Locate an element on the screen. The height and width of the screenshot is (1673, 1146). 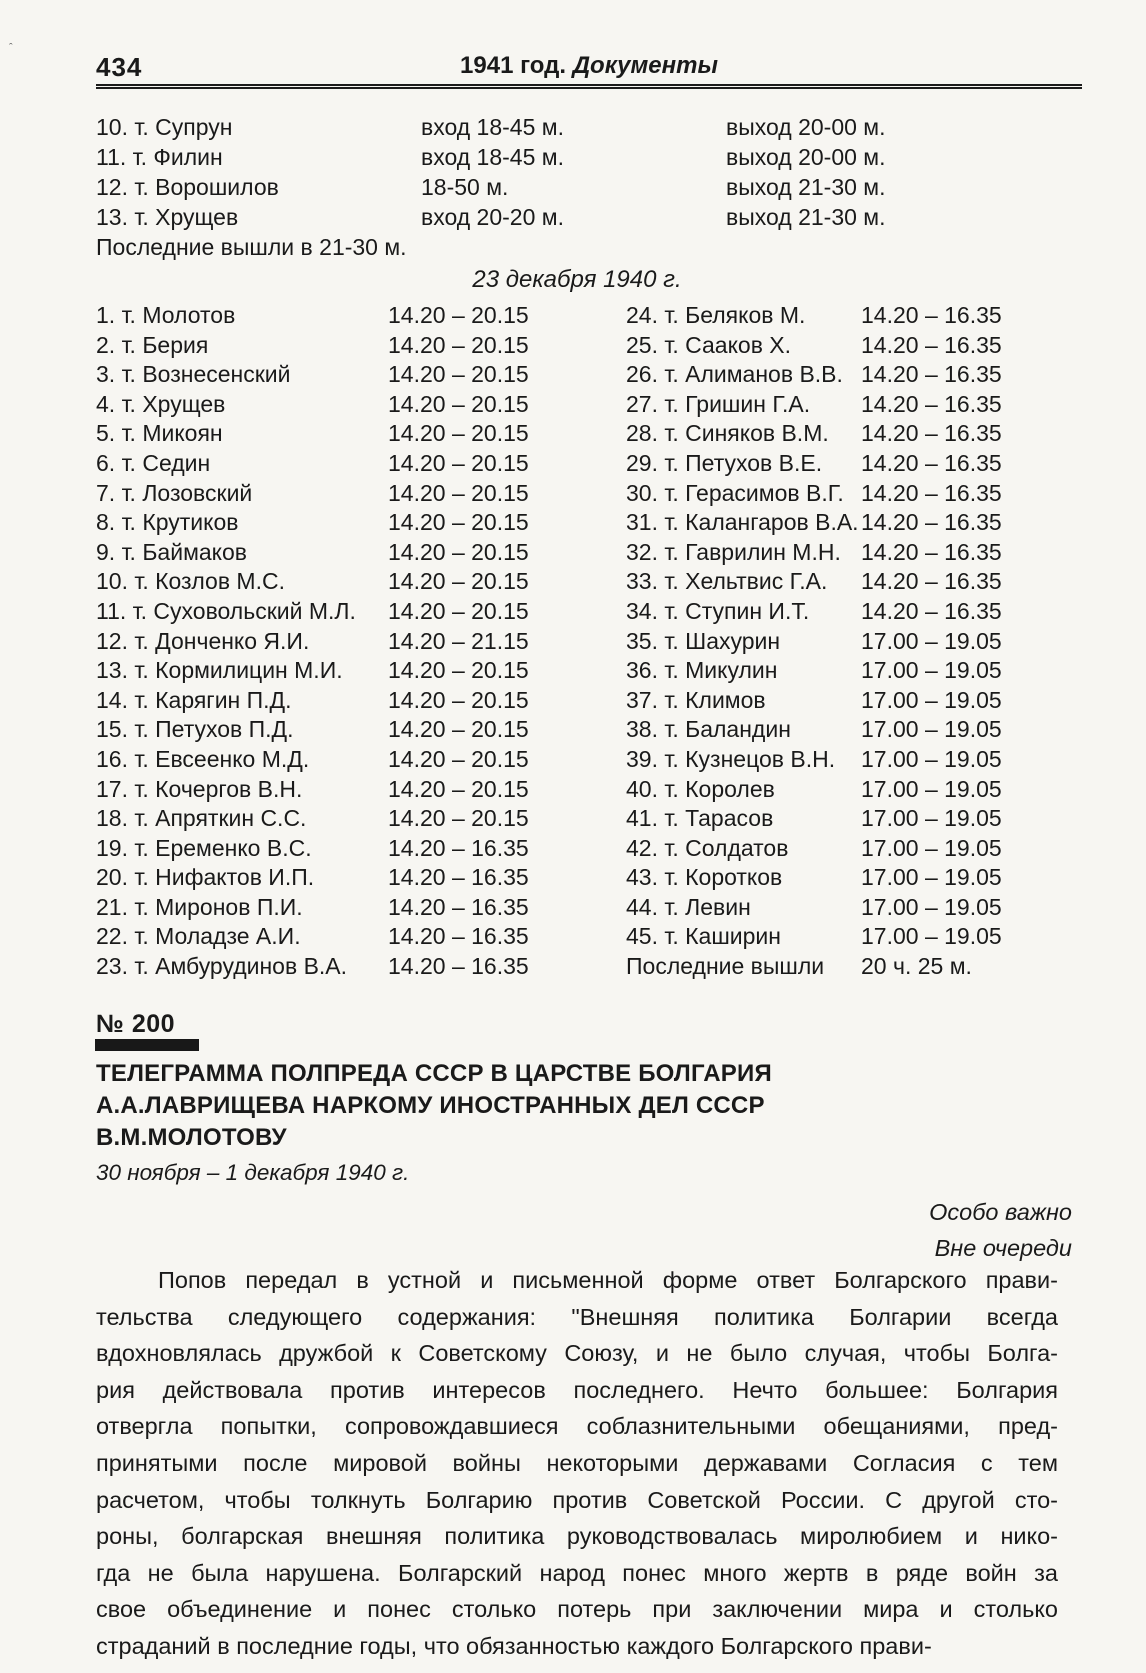
person-name: 16. т. Евсеенко М.Д. is located at coordinates (203, 758).